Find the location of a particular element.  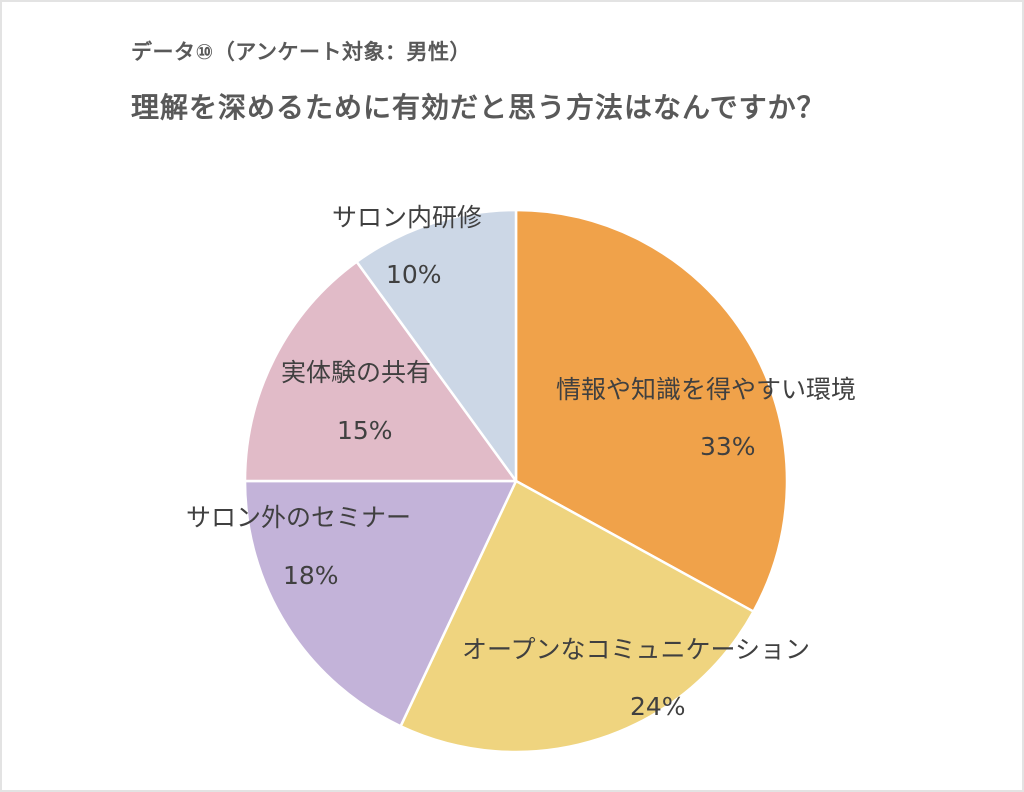

slice-label-info-environment: 情報や知識を得やすい環境 is located at coordinates (706, 389).